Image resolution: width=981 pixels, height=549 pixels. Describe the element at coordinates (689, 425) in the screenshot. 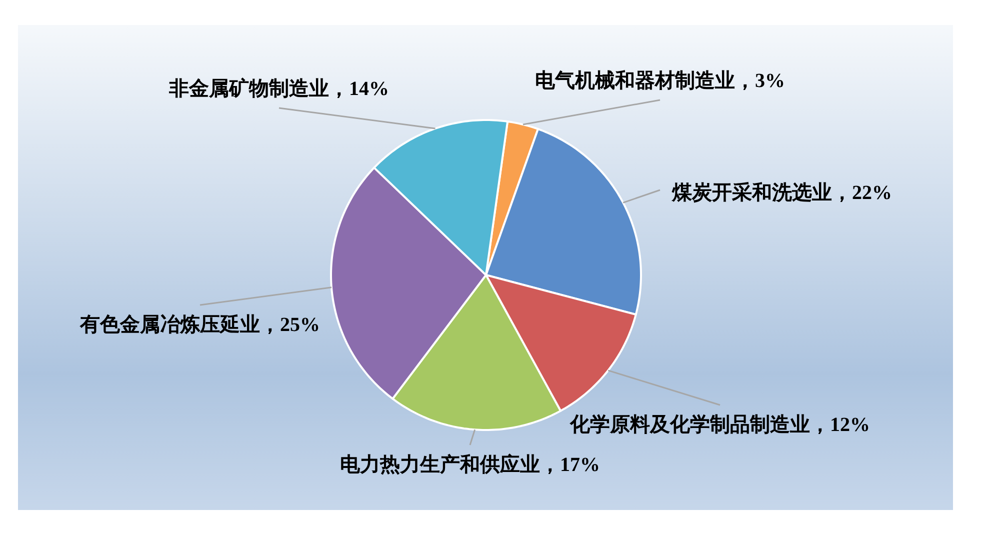

I see `slice-label: 化学原料及化学制品制造业` at that location.